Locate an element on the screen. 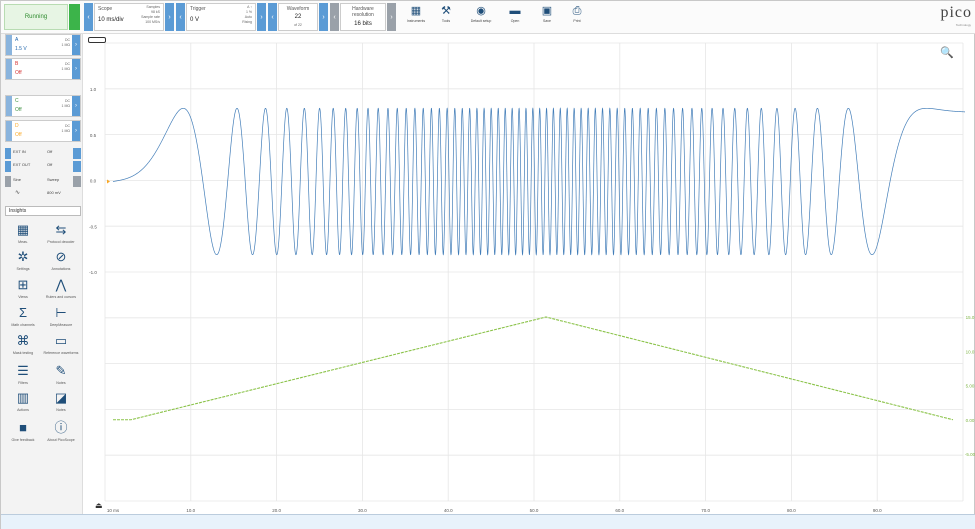  waveform-next-button: › is located at coordinates (323, 17).